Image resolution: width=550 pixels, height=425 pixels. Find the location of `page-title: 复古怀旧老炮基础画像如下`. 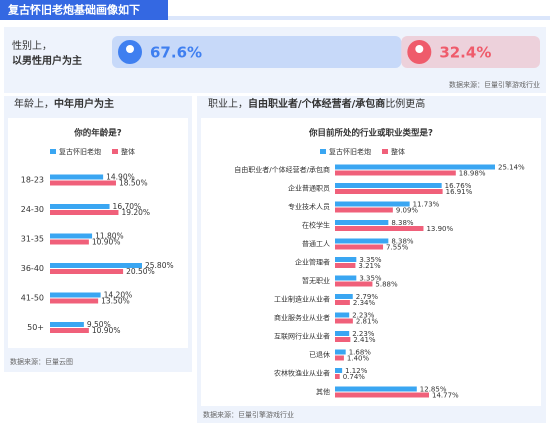

page-title: 复古怀旧老炮基础画像如下 is located at coordinates (73, 10).